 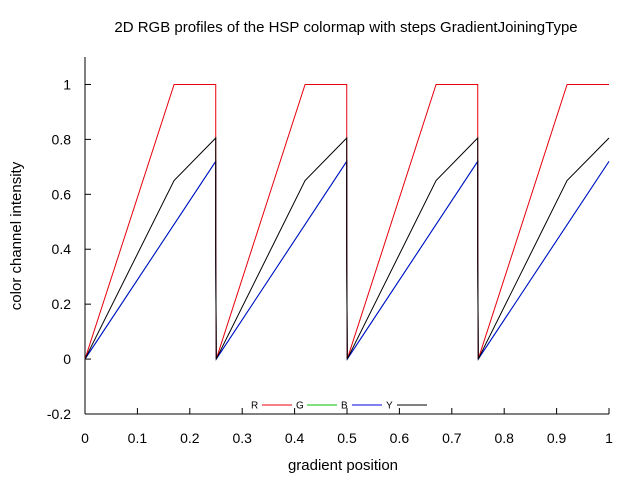 What do you see at coordinates (344, 406) in the screenshot?
I see `legend-label-b: B` at bounding box center [344, 406].